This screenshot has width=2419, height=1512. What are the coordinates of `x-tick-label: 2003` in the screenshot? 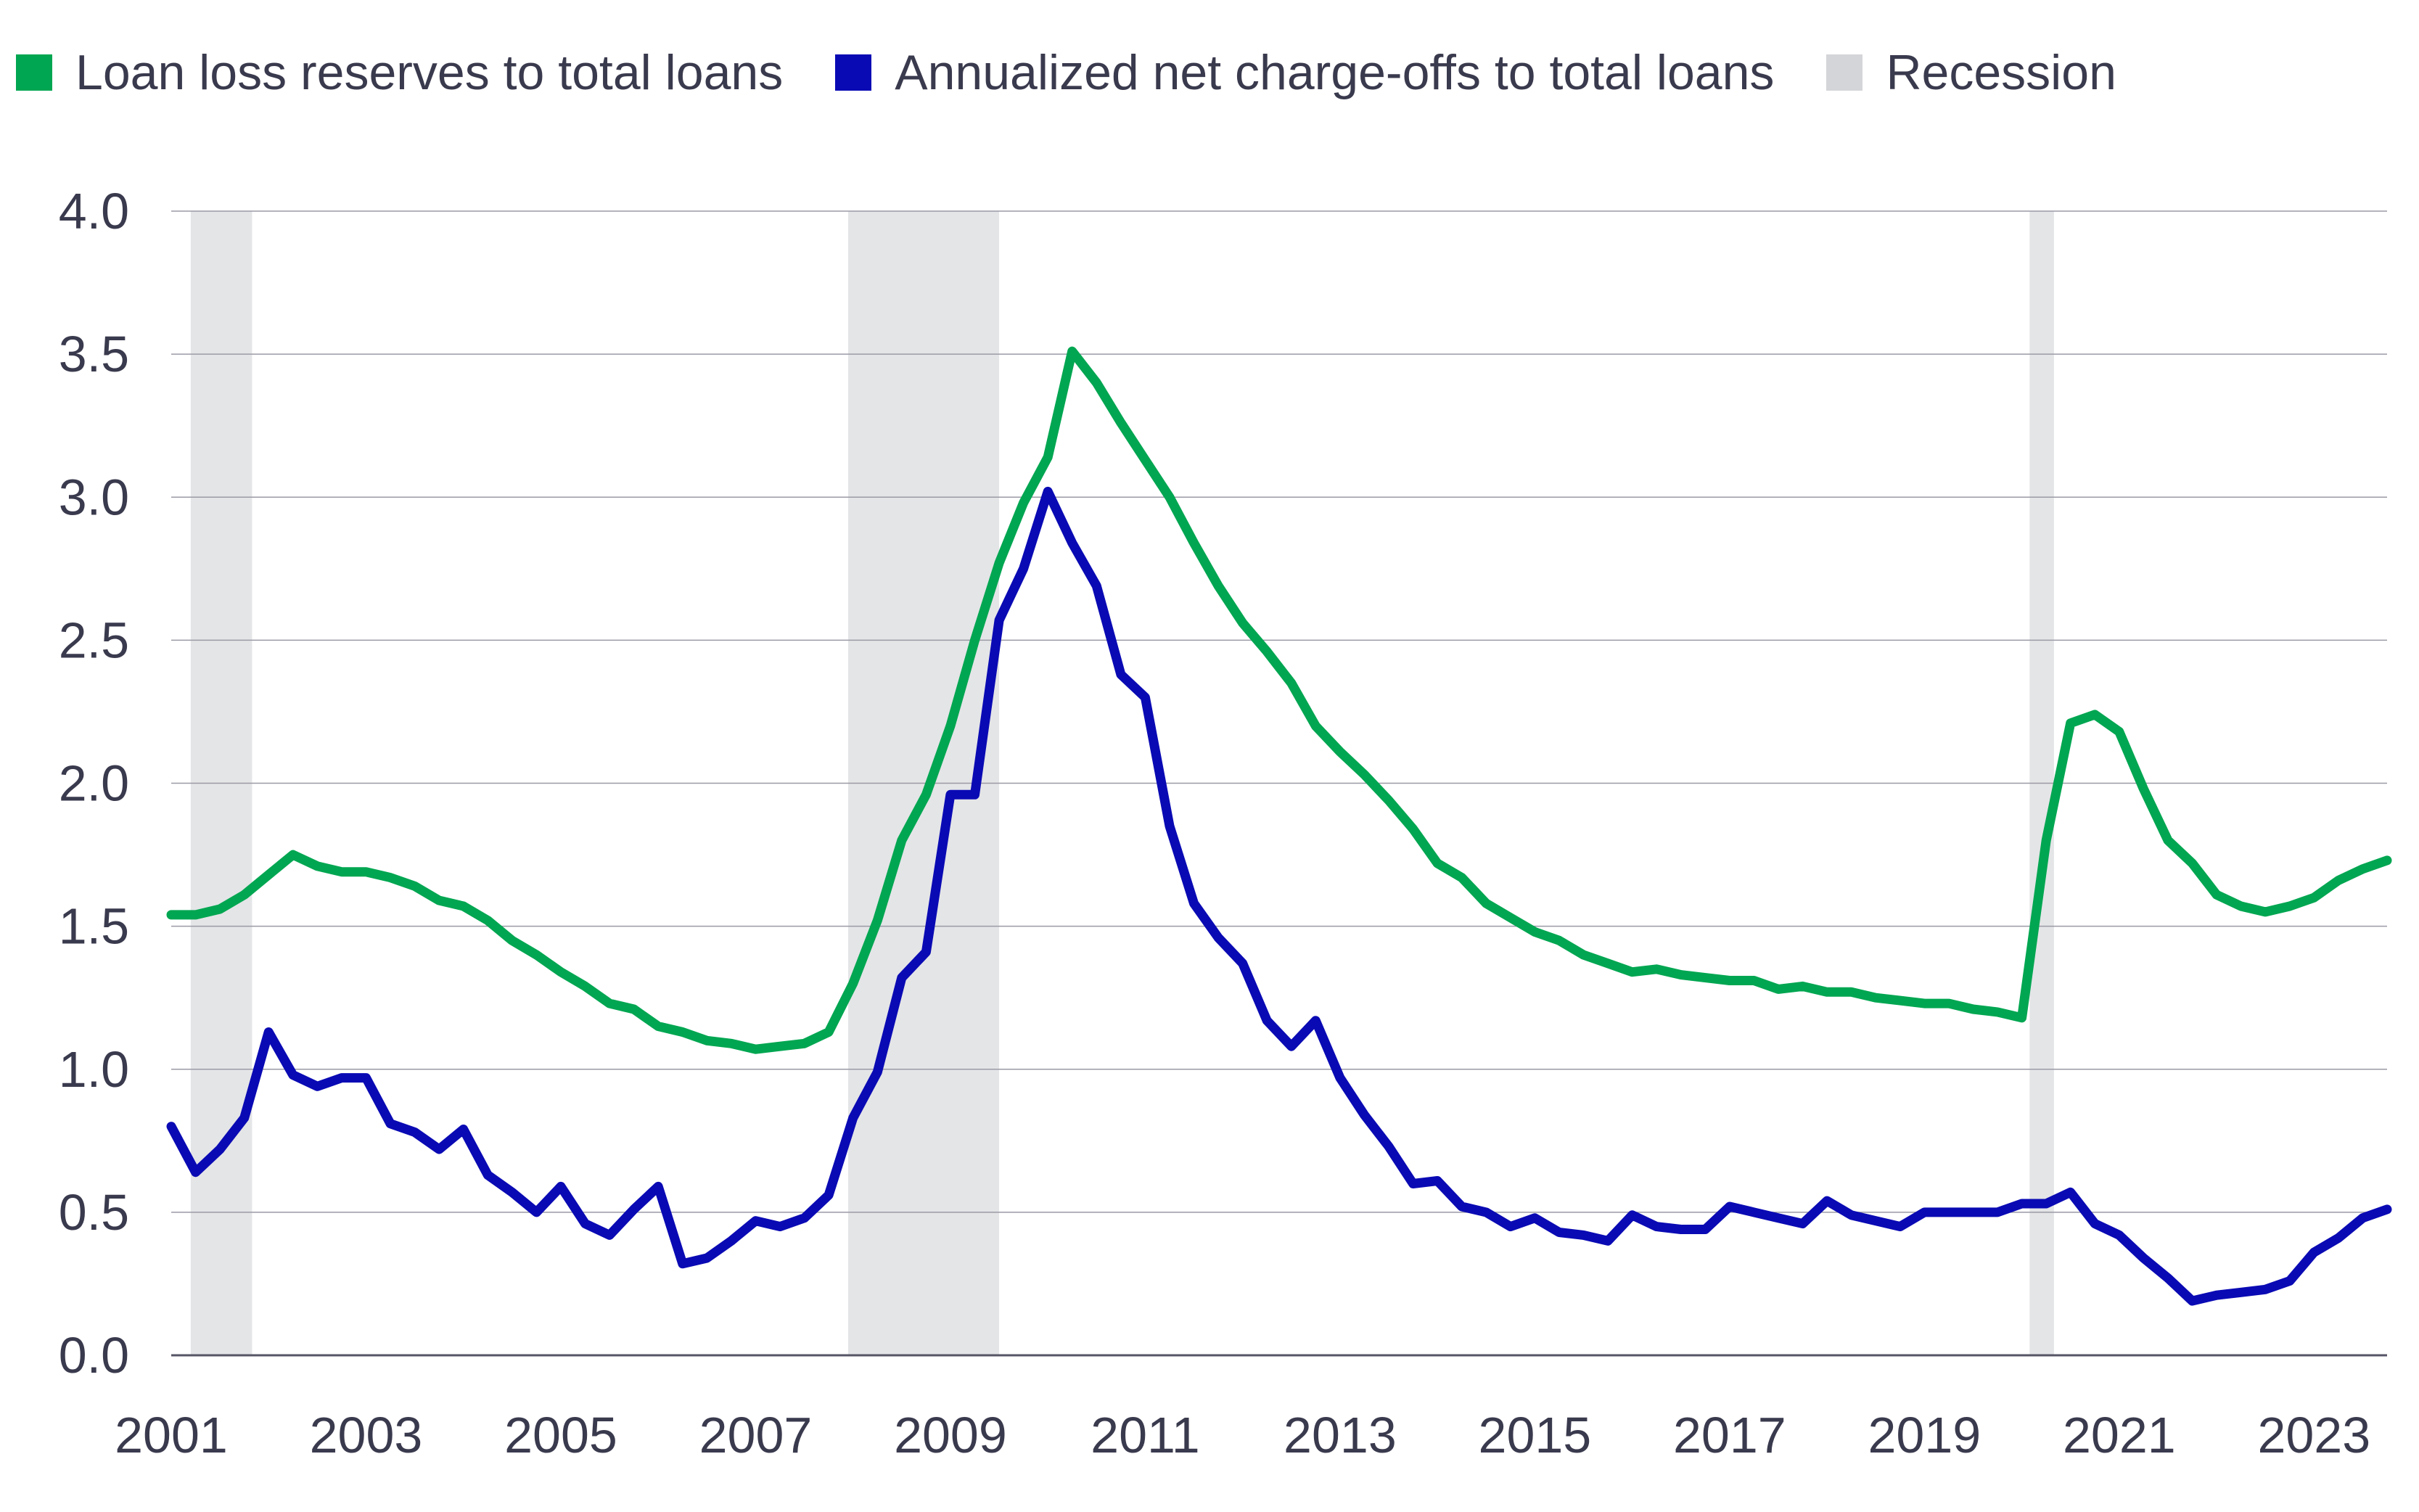 It's located at (366, 1435).